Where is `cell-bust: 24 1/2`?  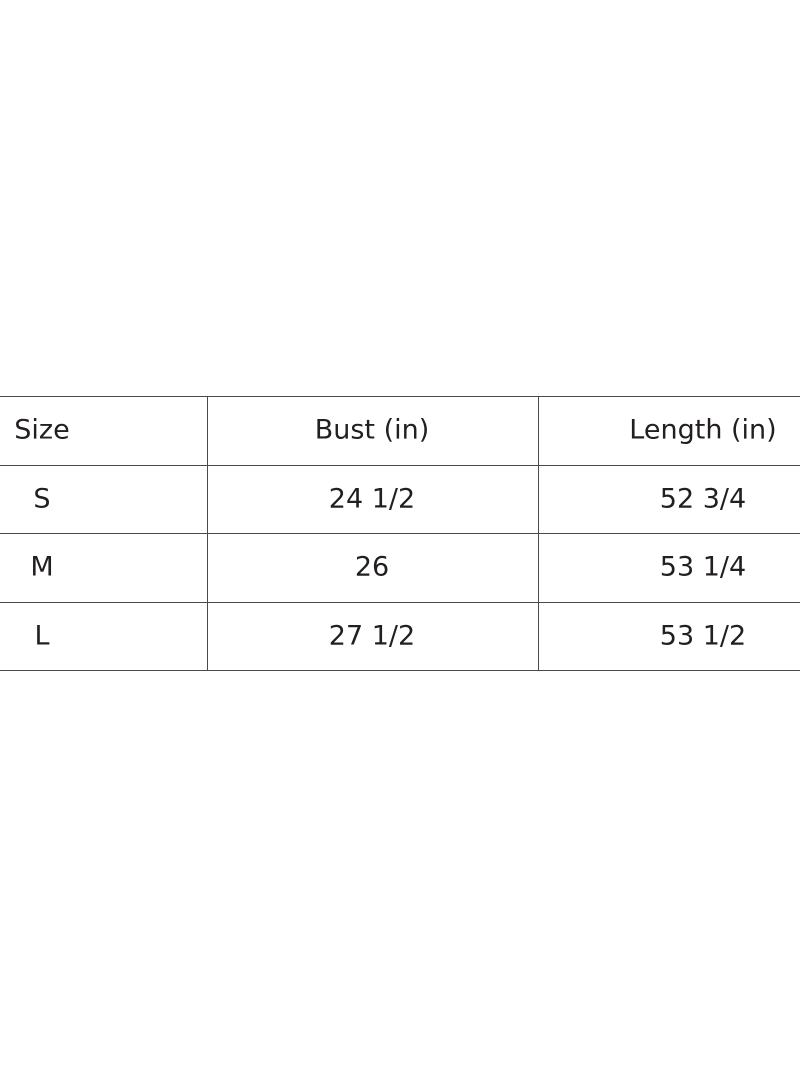
cell-bust: 24 1/2 is located at coordinates (372, 499).